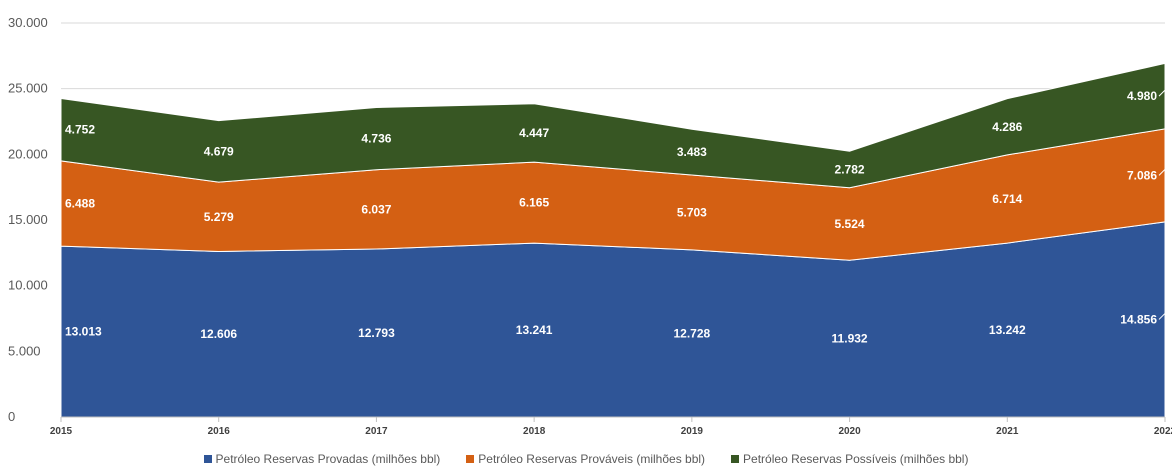  What do you see at coordinates (80, 130) in the screenshot?
I see `data-label: 4.752` at bounding box center [80, 130].